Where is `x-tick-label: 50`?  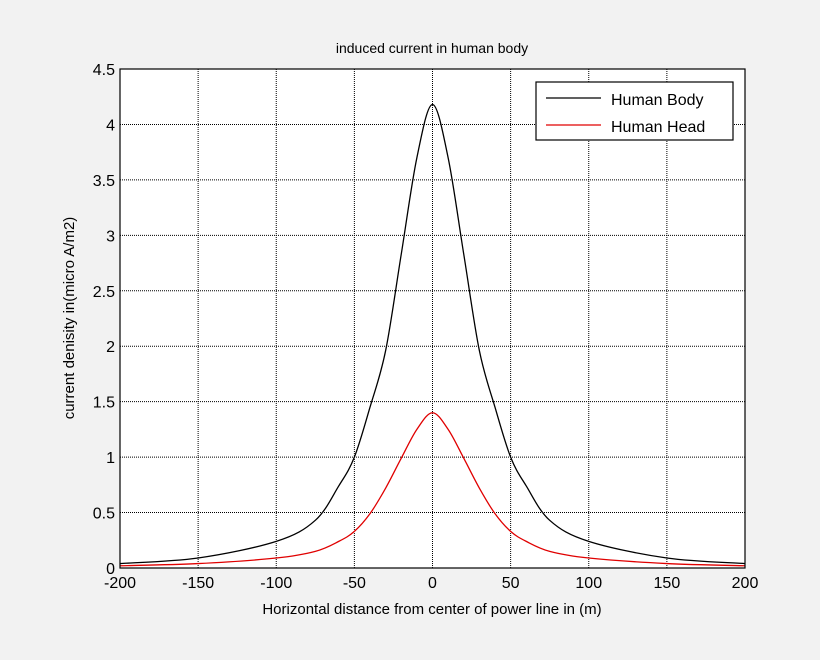 x-tick-label: 50 is located at coordinates (511, 583).